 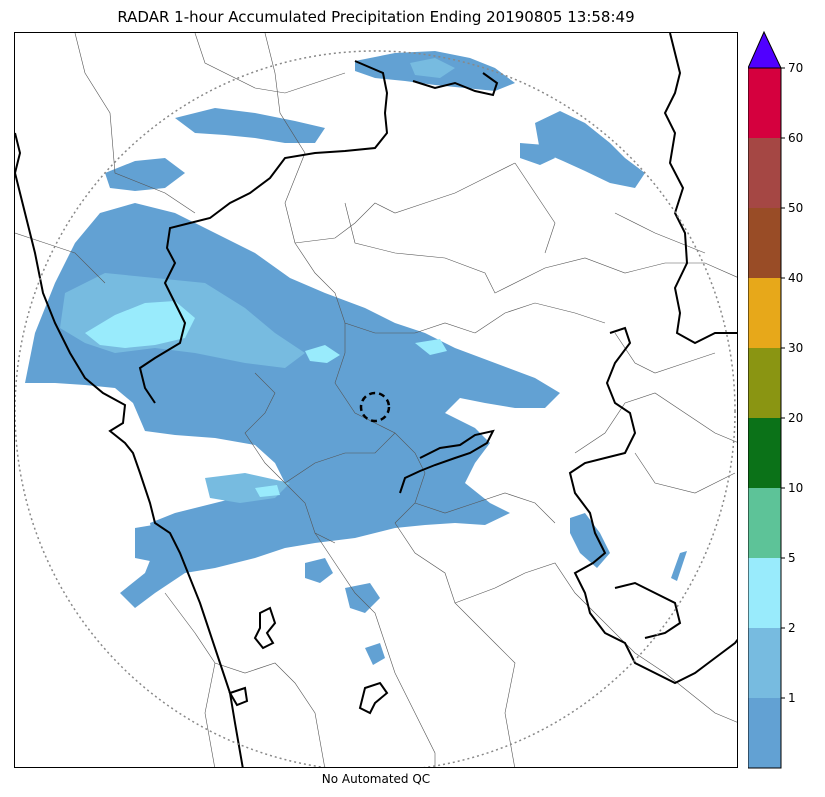 What do you see at coordinates (319, 570) in the screenshot?
I see `precip-region-south` at bounding box center [319, 570].